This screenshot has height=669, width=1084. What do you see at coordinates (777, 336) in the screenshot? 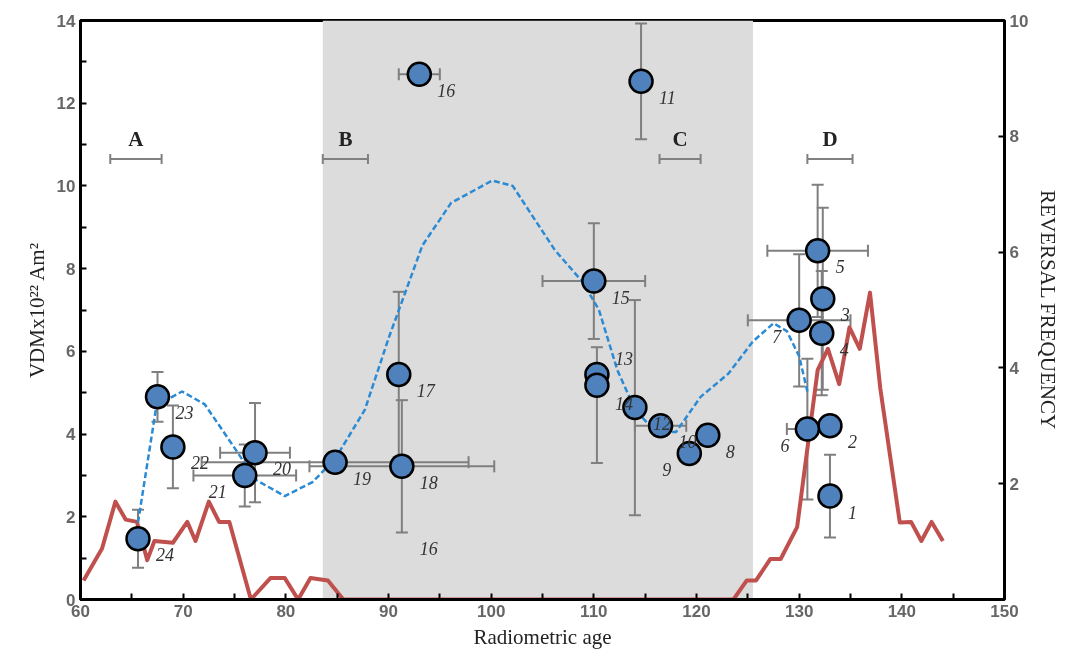
I see `annotation: 7` at bounding box center [777, 336].